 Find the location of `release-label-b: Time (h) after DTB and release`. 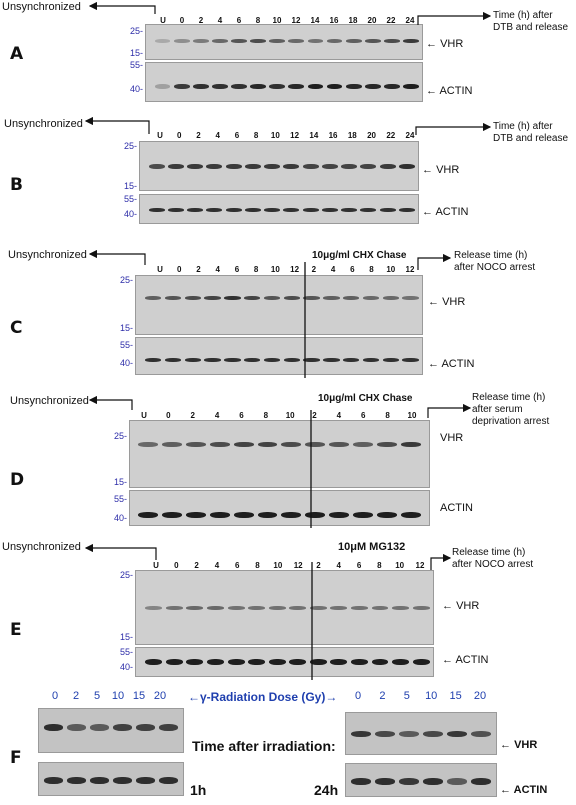

release-label-b: Time (h) after DTB and release is located at coordinates (531, 132).